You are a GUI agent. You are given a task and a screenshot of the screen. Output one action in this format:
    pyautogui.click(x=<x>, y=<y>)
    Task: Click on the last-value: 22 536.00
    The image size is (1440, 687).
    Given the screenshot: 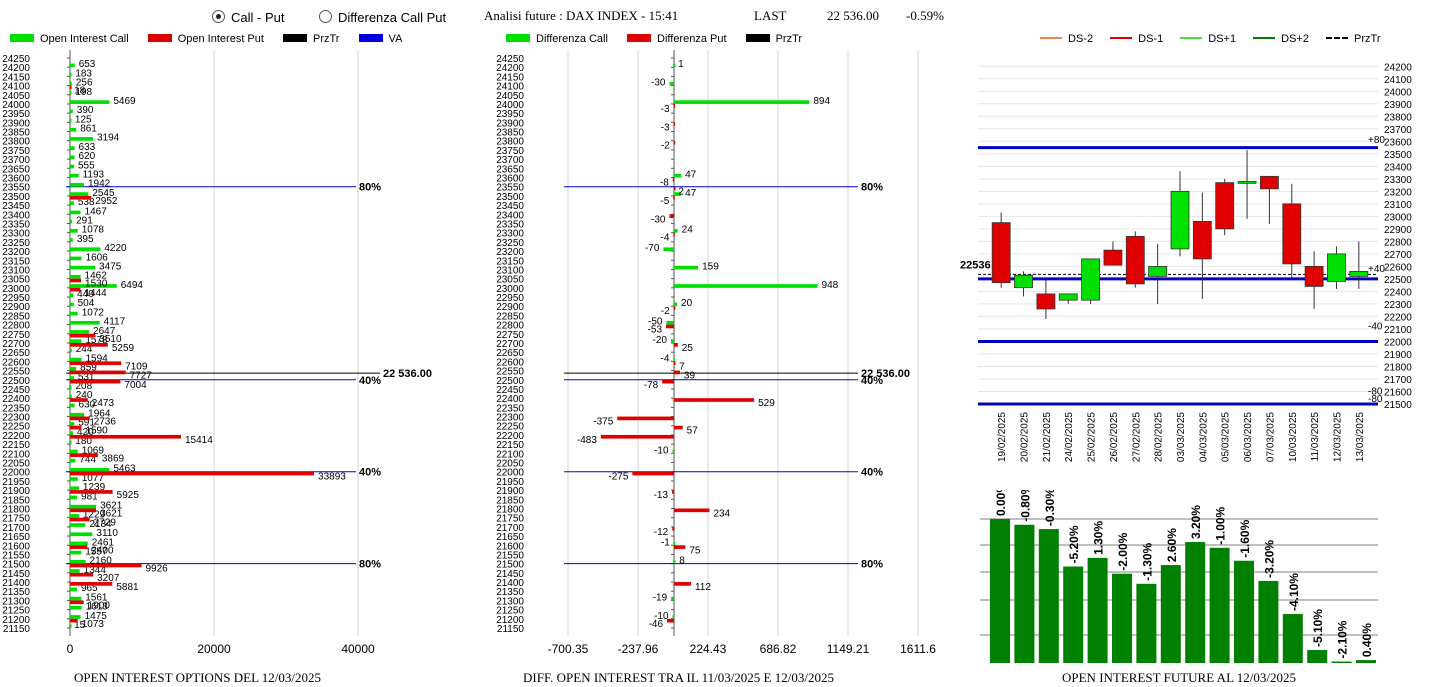 What is the action you would take?
    pyautogui.click(x=853, y=15)
    